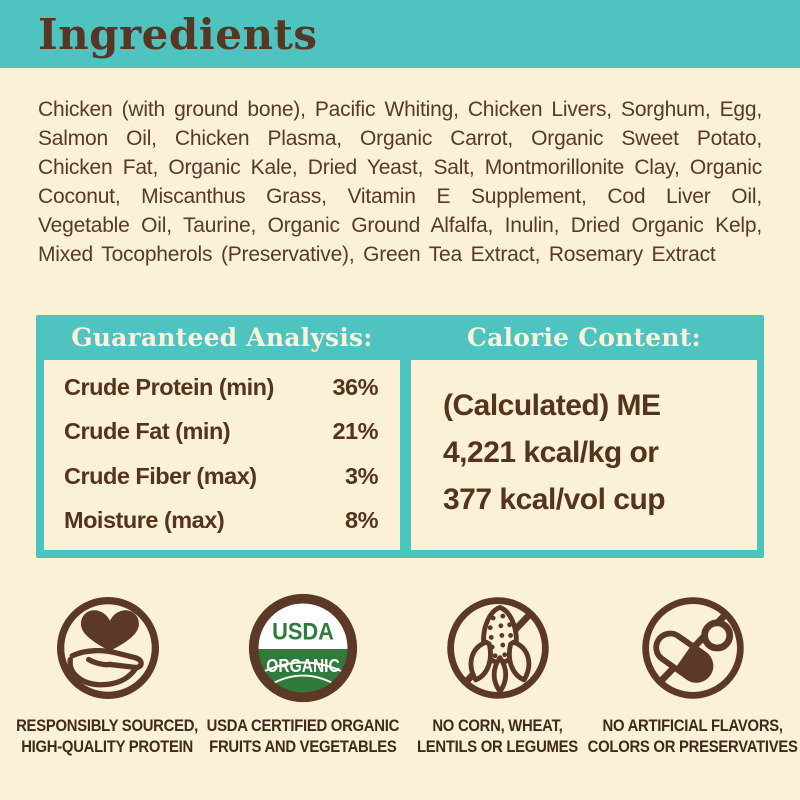 The image size is (800, 800). What do you see at coordinates (554, 499) in the screenshot?
I see `calorie-line: 377 kcal/vol cup` at bounding box center [554, 499].